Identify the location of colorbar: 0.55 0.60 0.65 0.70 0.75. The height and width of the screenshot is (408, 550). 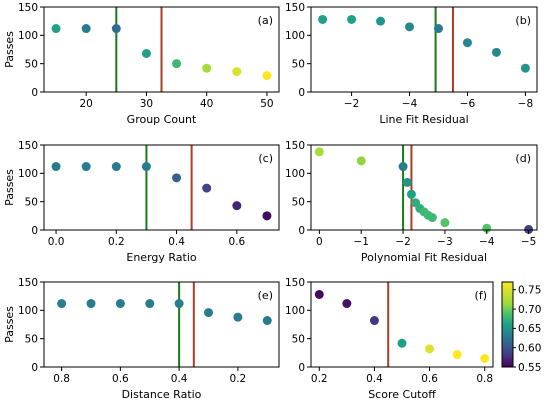
(521, 327).